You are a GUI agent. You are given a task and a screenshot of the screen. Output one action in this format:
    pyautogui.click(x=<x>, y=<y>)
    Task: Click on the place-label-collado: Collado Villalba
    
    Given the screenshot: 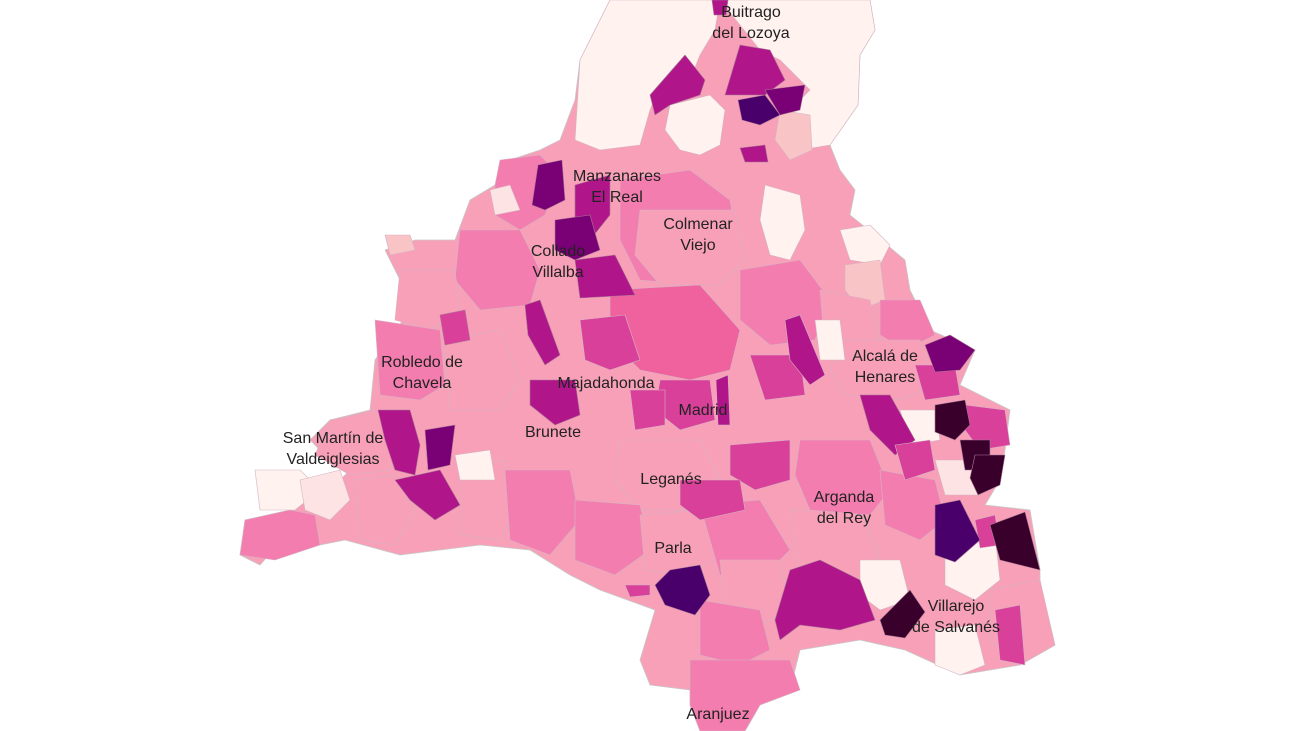 What is the action you would take?
    pyautogui.click(x=558, y=262)
    